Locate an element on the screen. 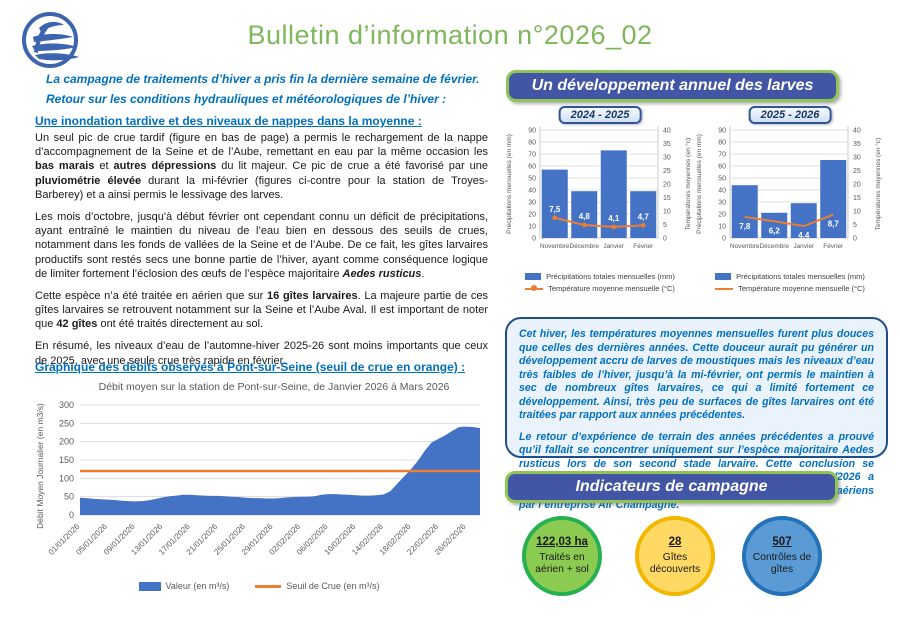 Image resolution: width=900 pixels, height=636 pixels. left-tick-label: 0 is located at coordinates (724, 239).